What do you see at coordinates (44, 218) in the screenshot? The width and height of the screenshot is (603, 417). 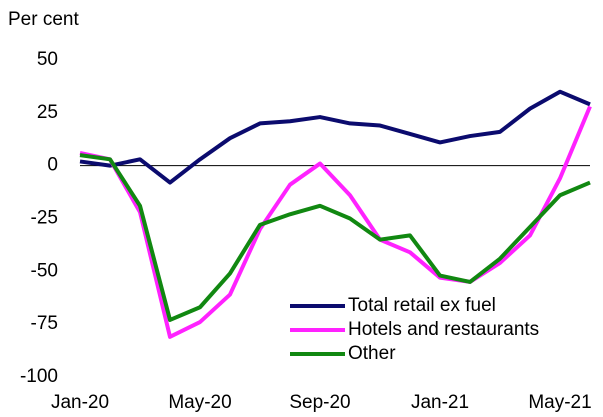 I see `y-tick-label: -25` at bounding box center [44, 218].